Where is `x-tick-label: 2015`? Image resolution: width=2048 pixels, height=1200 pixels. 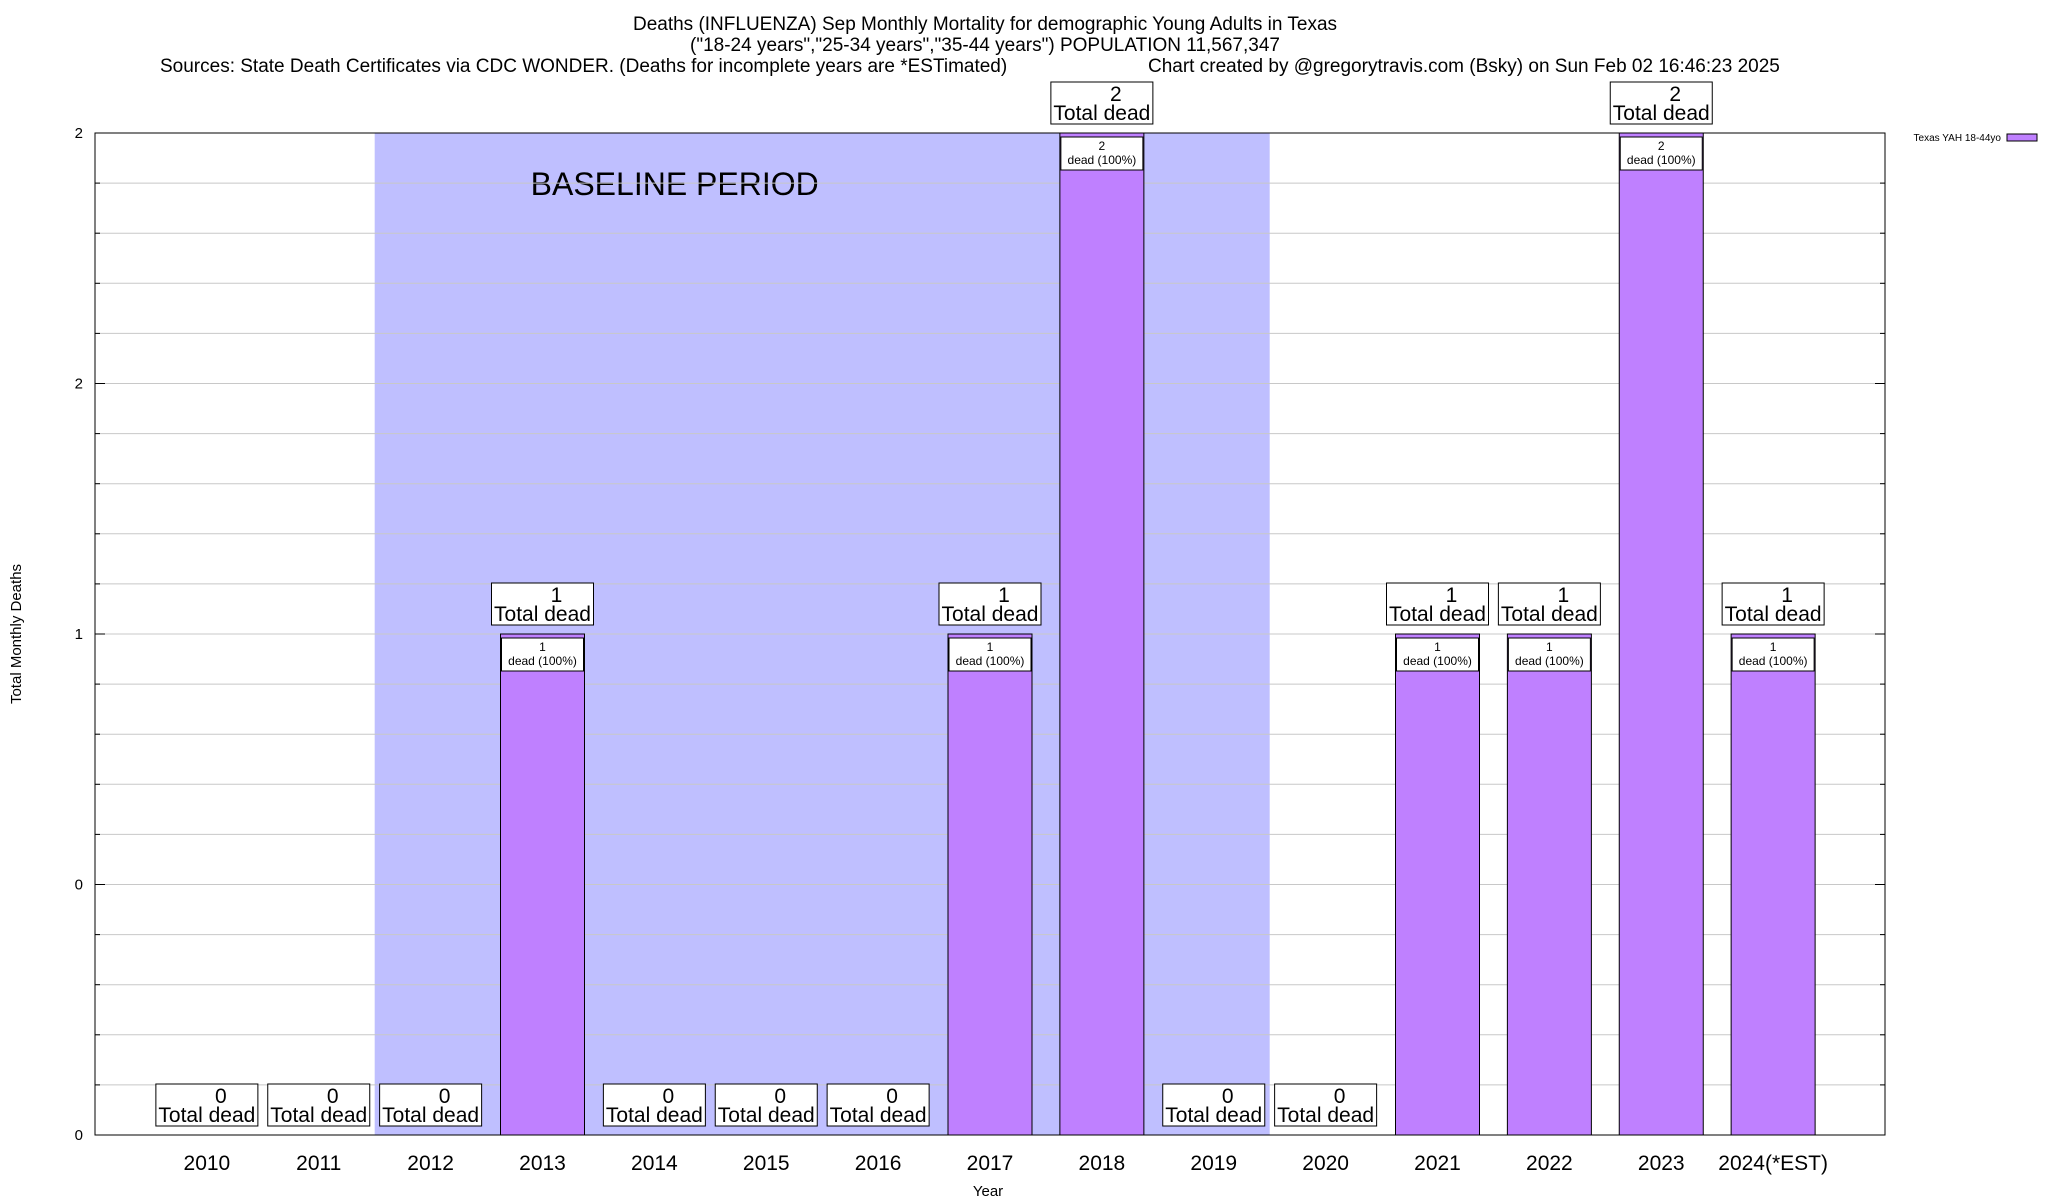
x-tick-label: 2015 is located at coordinates (766, 1163).